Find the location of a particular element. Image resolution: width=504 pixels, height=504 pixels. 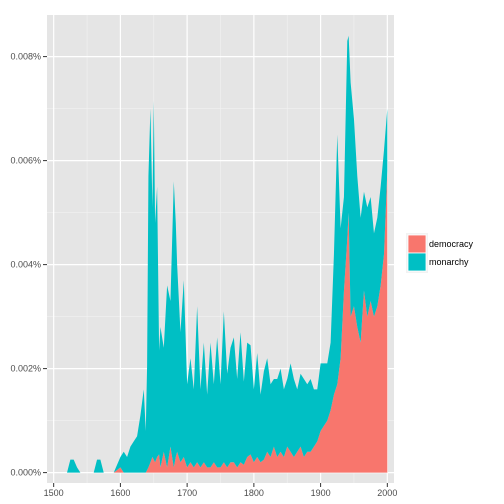

x-tick-label: 2000 is located at coordinates (387, 493).